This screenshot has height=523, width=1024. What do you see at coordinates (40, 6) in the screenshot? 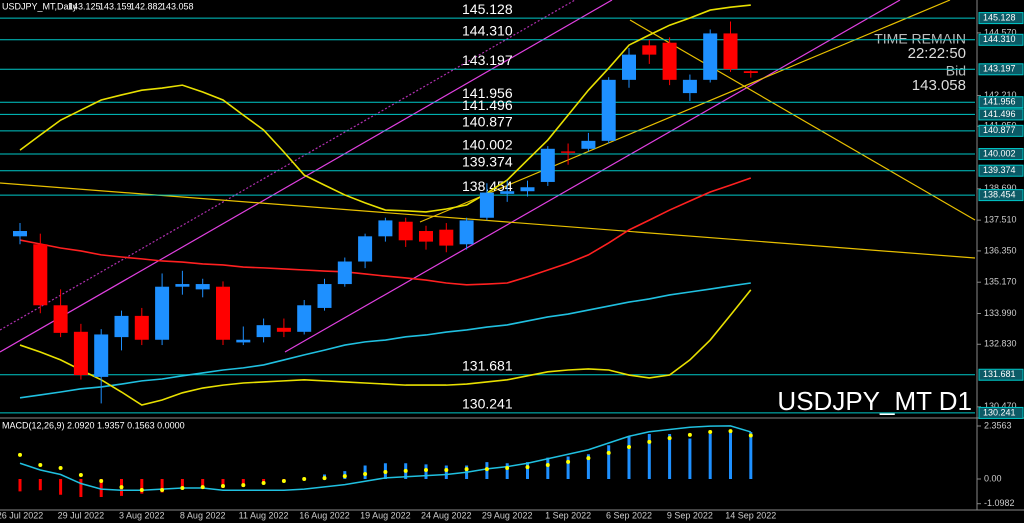
I see `chart-title: USDJPY_MT,Daily` at bounding box center [40, 6].